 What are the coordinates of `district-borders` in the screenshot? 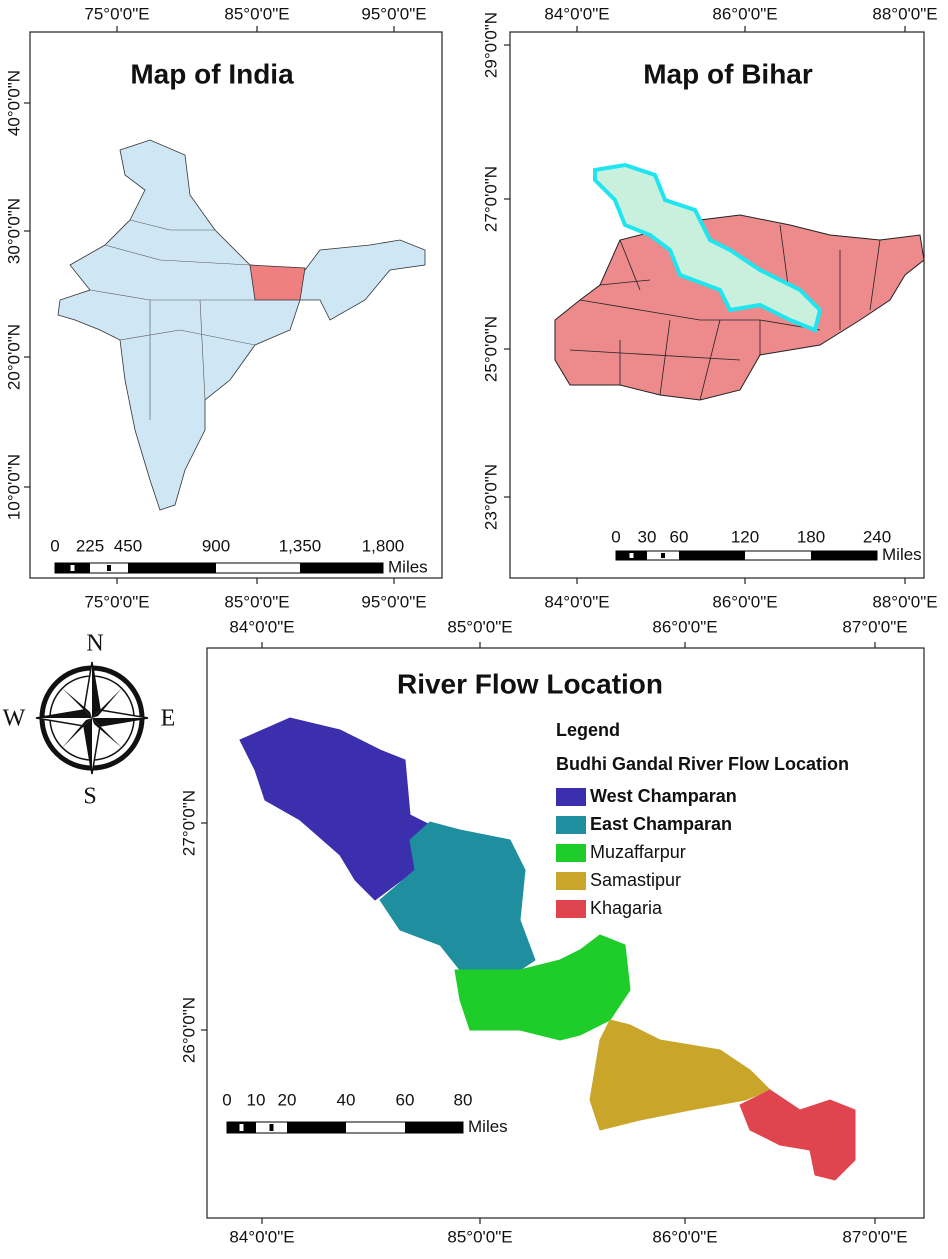 It's located at (725, 312).